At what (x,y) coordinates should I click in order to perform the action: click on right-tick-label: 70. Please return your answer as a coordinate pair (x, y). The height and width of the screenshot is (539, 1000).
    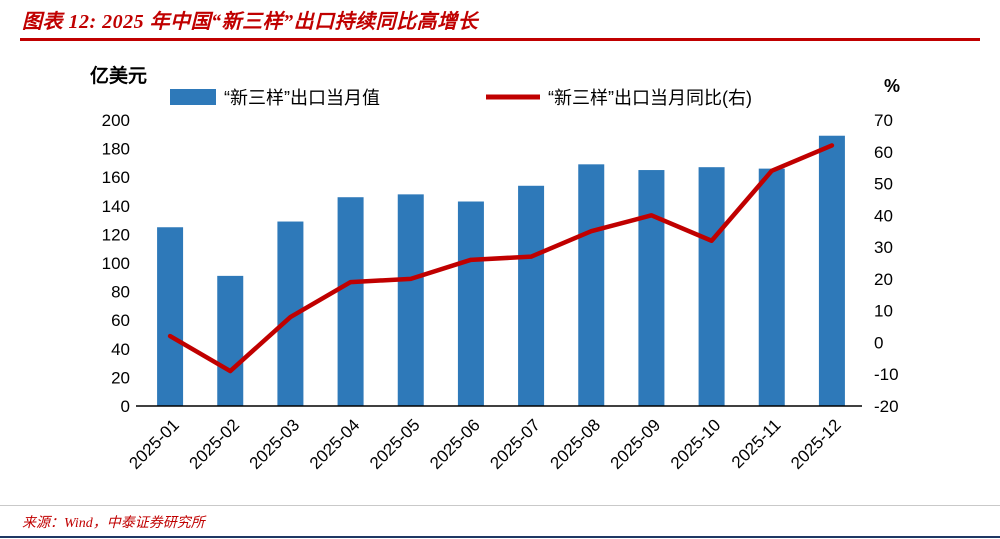
    Looking at the image, I should click on (883, 120).